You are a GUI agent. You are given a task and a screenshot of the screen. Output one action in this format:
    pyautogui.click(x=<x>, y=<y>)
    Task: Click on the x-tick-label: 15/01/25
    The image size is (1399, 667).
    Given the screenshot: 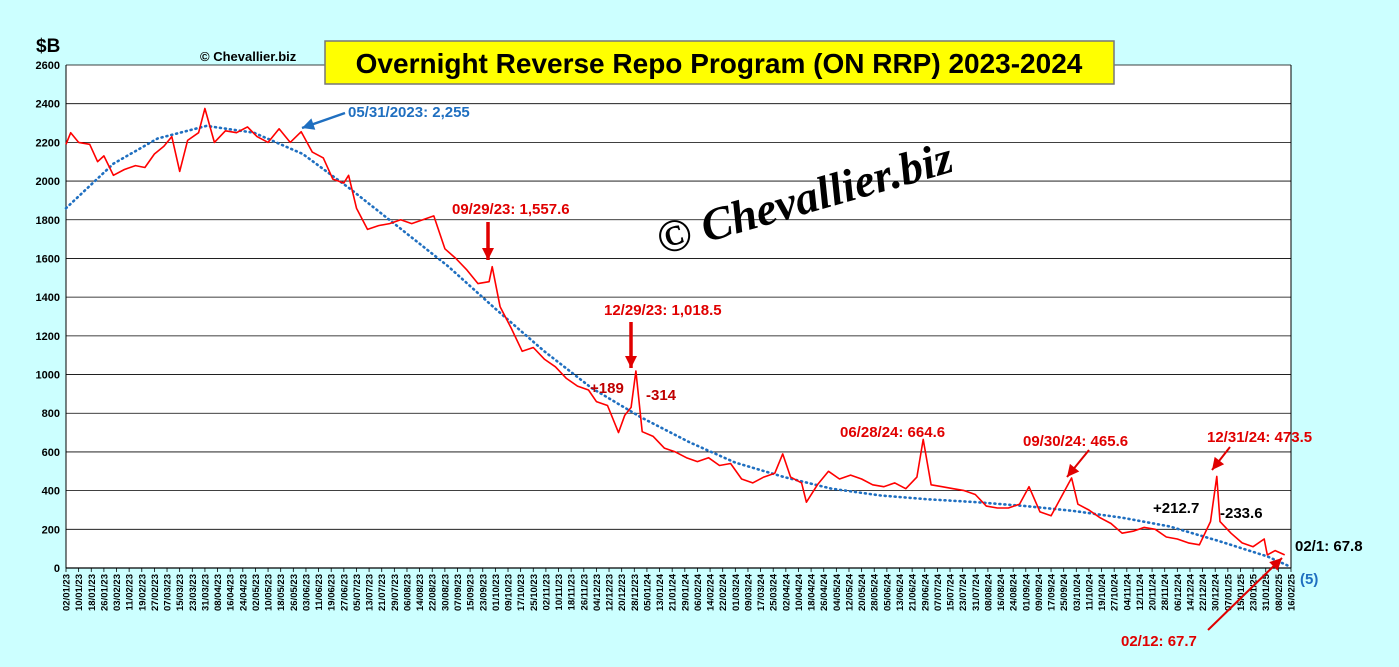 What is the action you would take?
    pyautogui.click(x=1241, y=592)
    